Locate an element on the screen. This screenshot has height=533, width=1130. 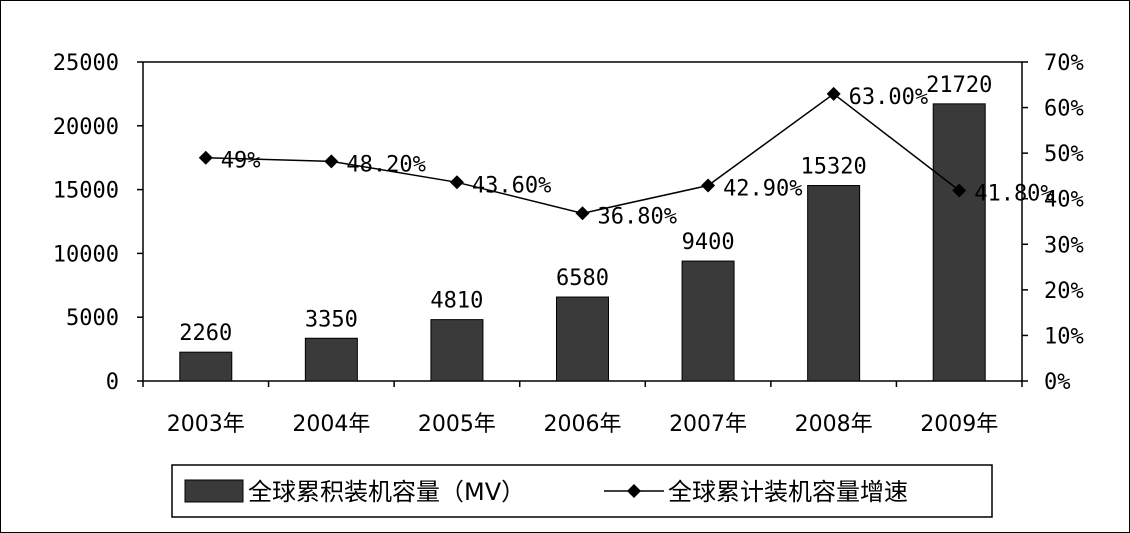
line-data-label: 48.20% is located at coordinates (385, 164).